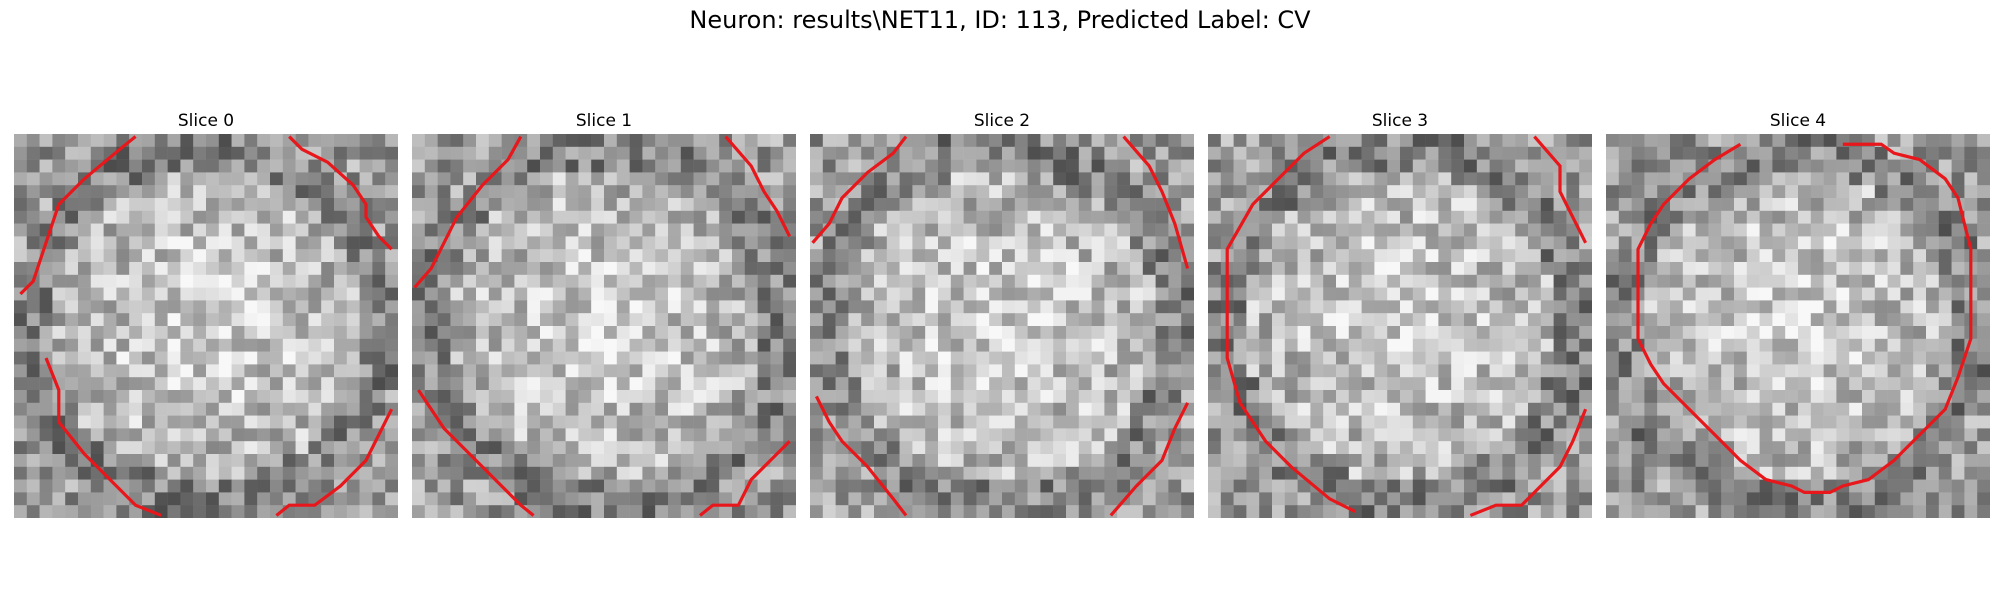  I want to click on contour-closed, so click(1804, 318).